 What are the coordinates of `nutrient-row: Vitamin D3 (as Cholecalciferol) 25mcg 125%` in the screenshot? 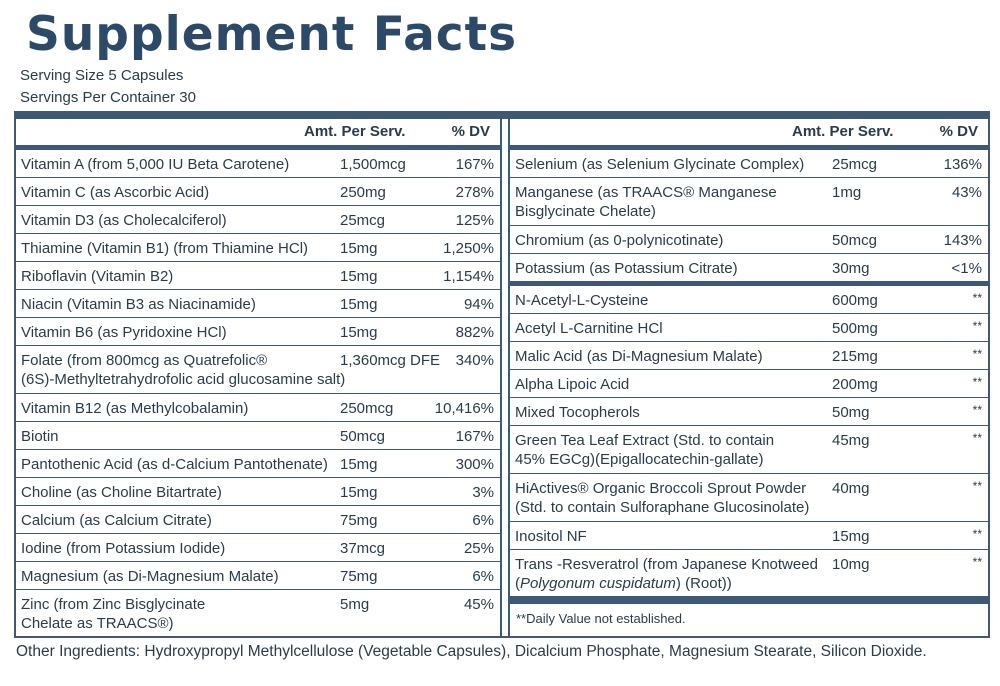 It's located at (258, 220).